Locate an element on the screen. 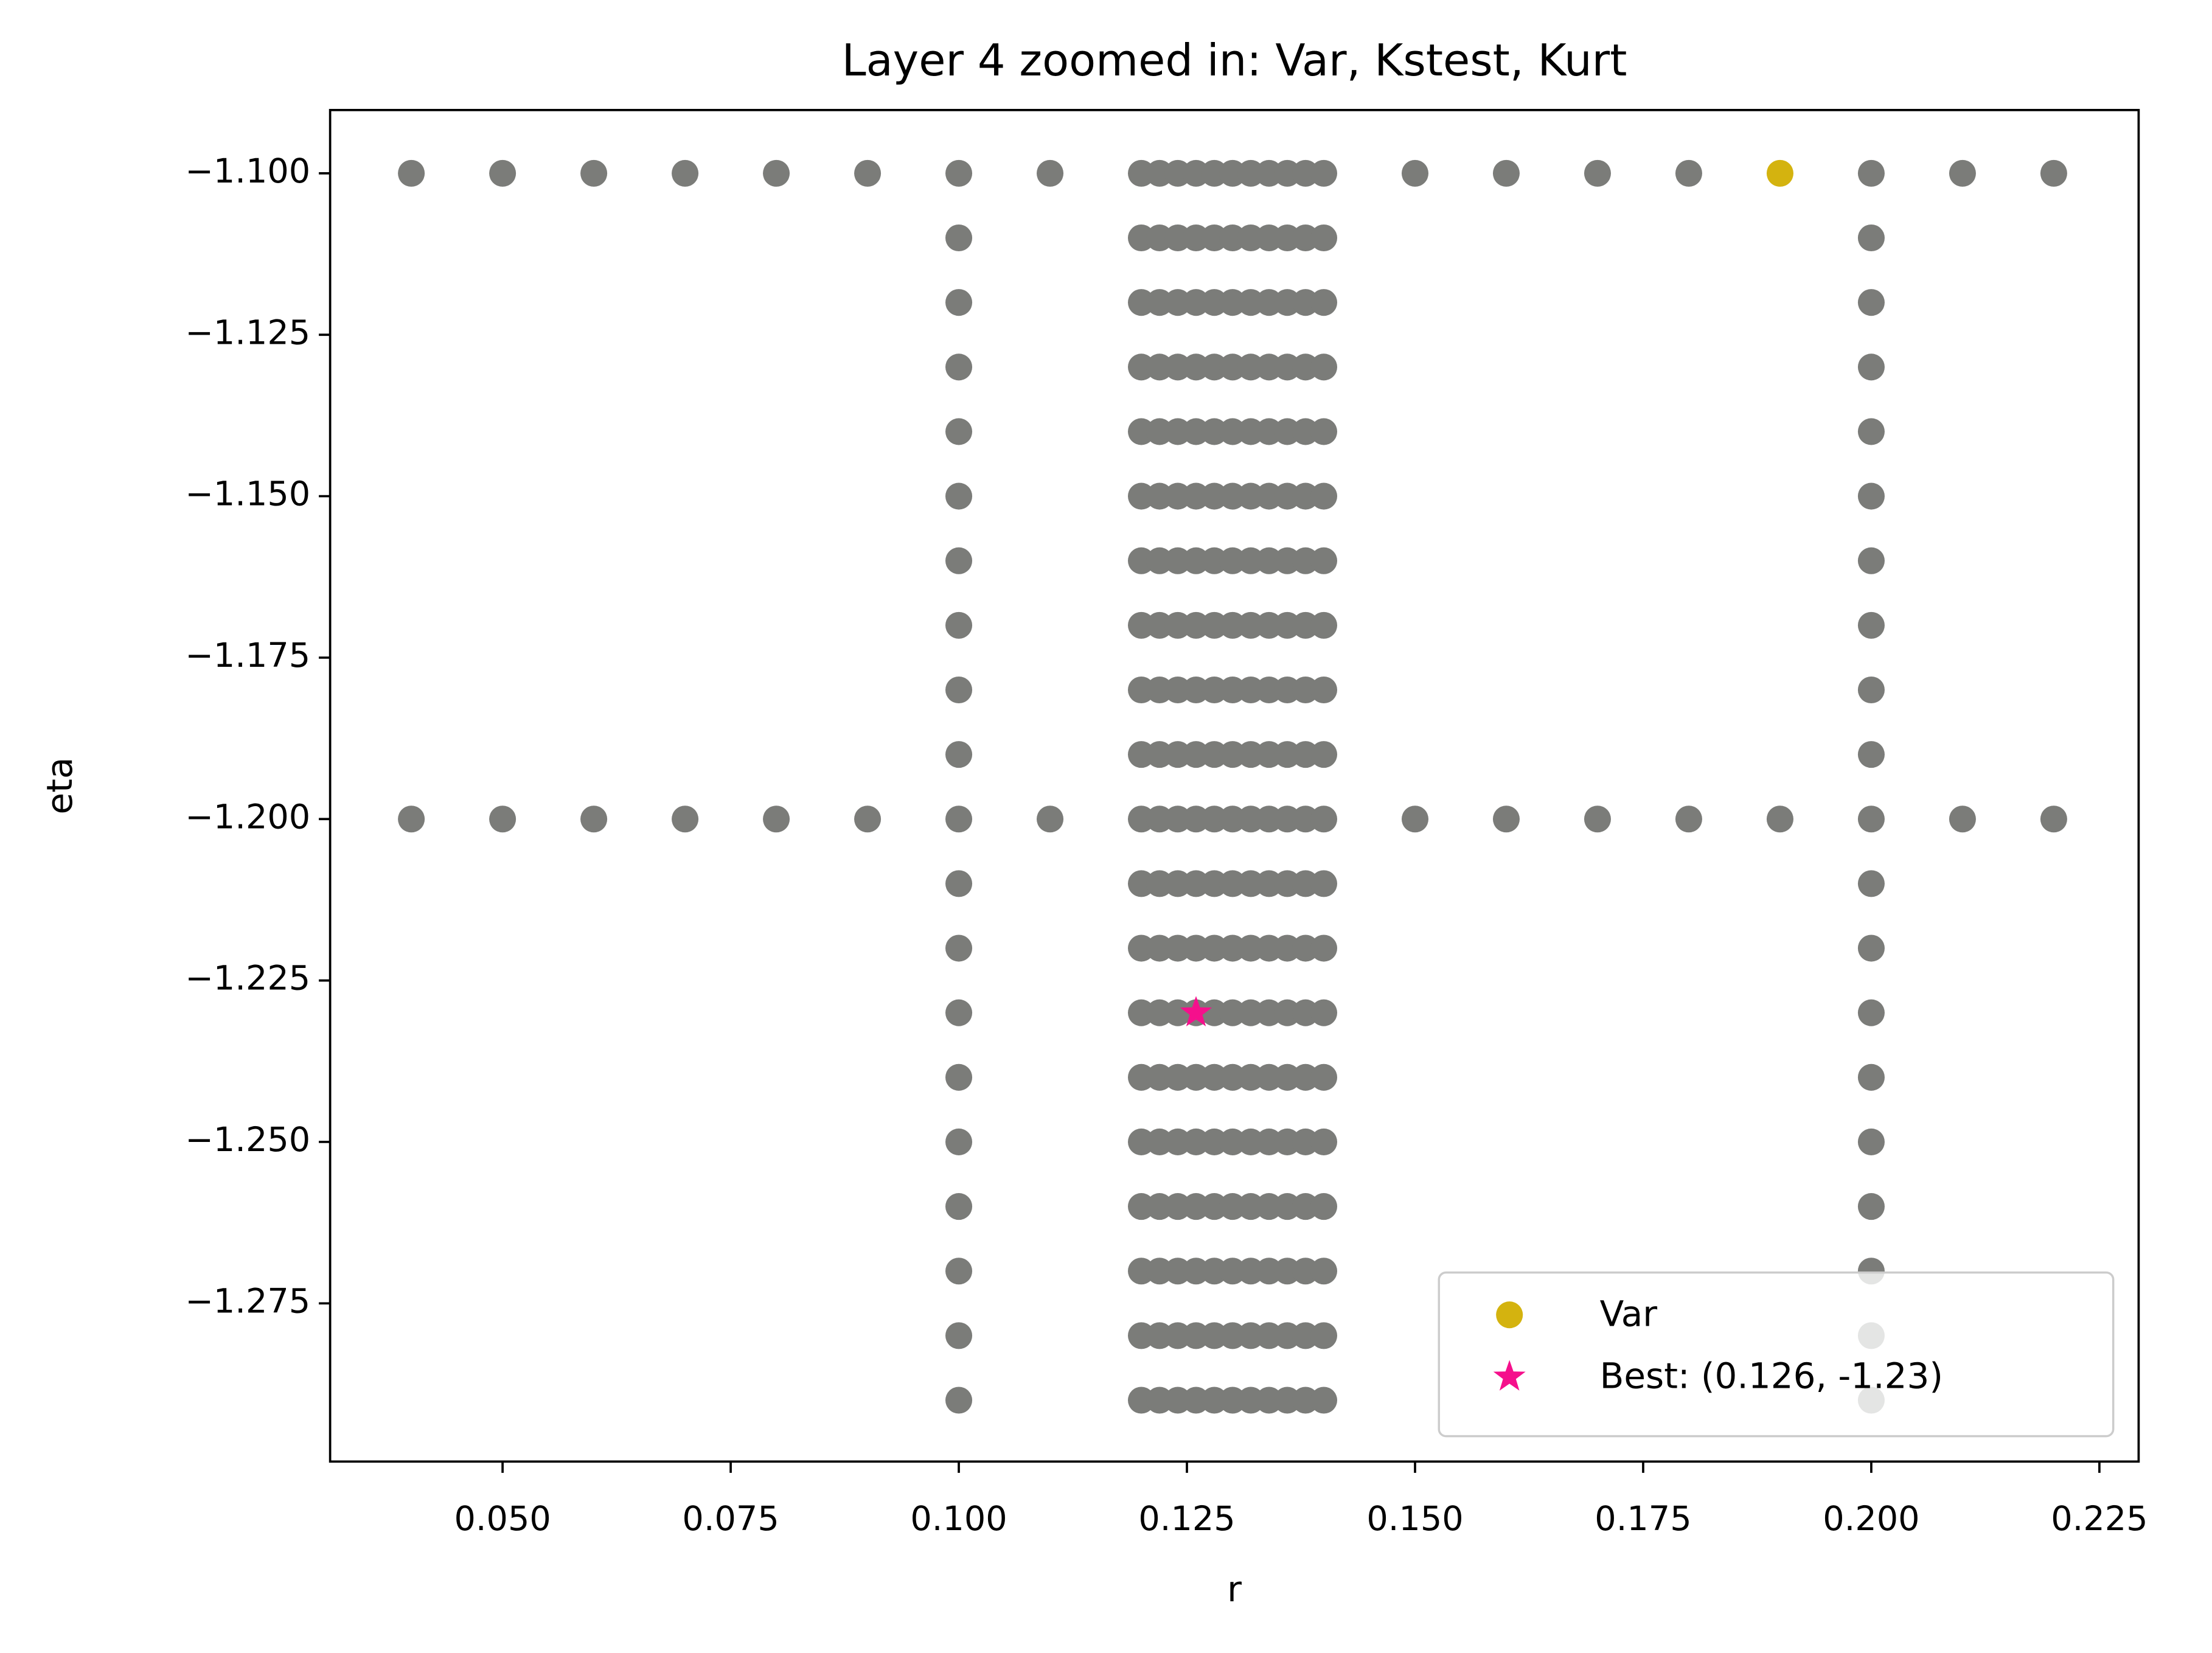  y-tick-label: −1.100 is located at coordinates (247, 171).